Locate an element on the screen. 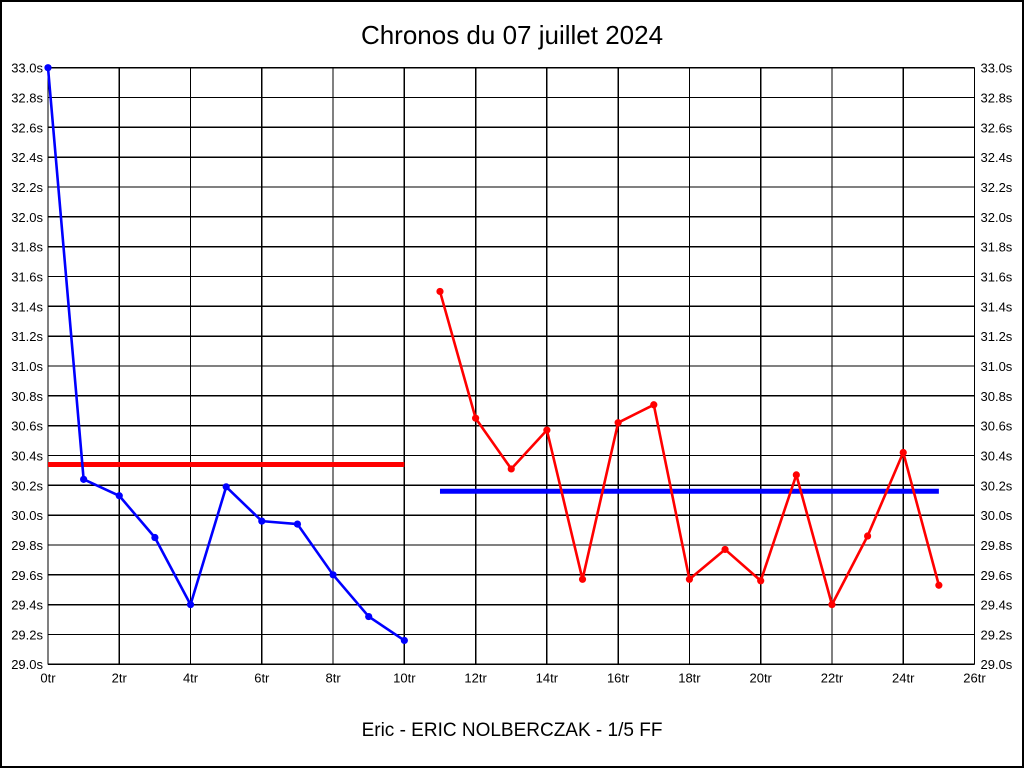 This screenshot has width=1024, height=768. y-tick-label-right: 29.2s is located at coordinates (997, 634).